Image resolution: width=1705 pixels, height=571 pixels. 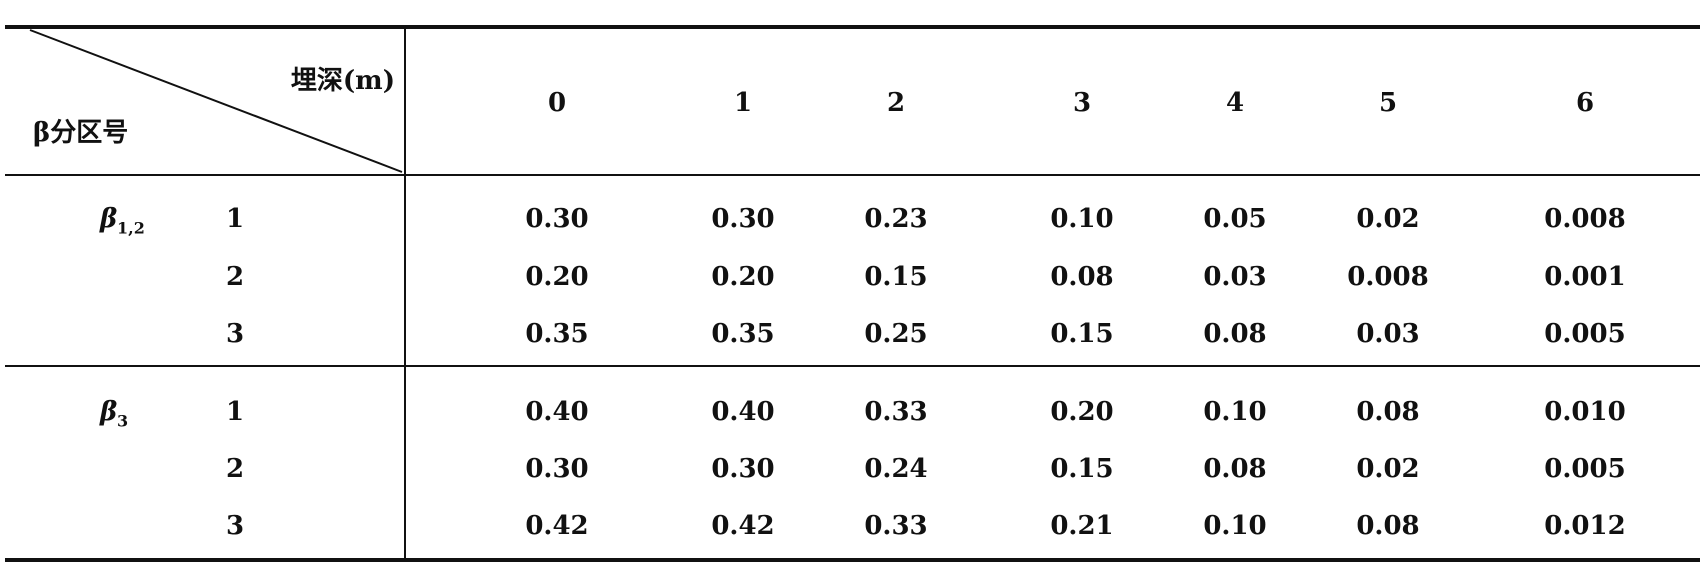 I want to click on column-header: 埋深(m), so click(x=343, y=81).